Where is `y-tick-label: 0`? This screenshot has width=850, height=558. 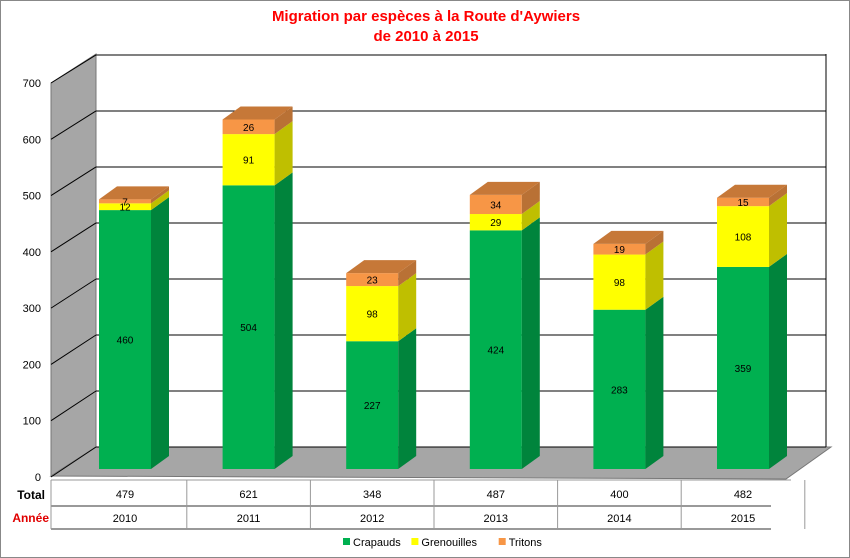 y-tick-label: 0 is located at coordinates (38, 478).